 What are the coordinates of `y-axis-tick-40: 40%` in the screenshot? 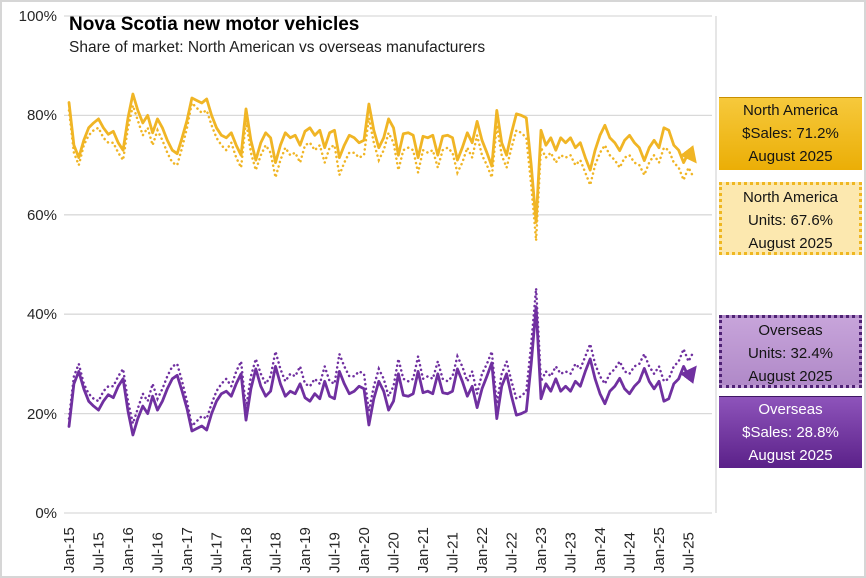 It's located at (41, 314).